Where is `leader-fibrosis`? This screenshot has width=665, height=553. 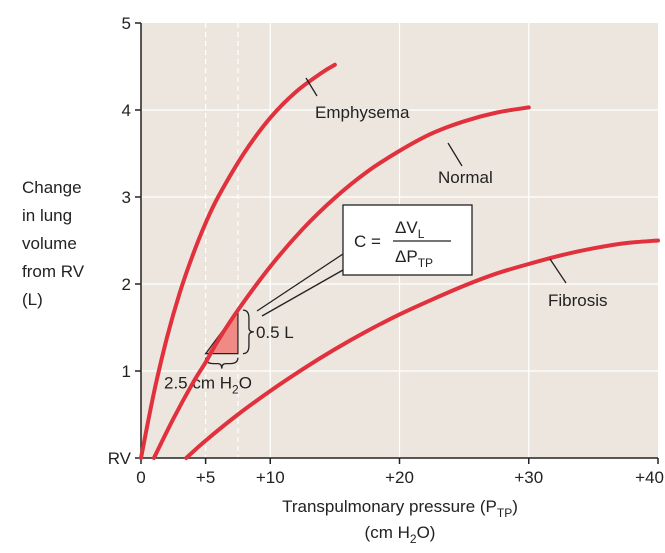
leader-fibrosis is located at coordinates (558, 271).